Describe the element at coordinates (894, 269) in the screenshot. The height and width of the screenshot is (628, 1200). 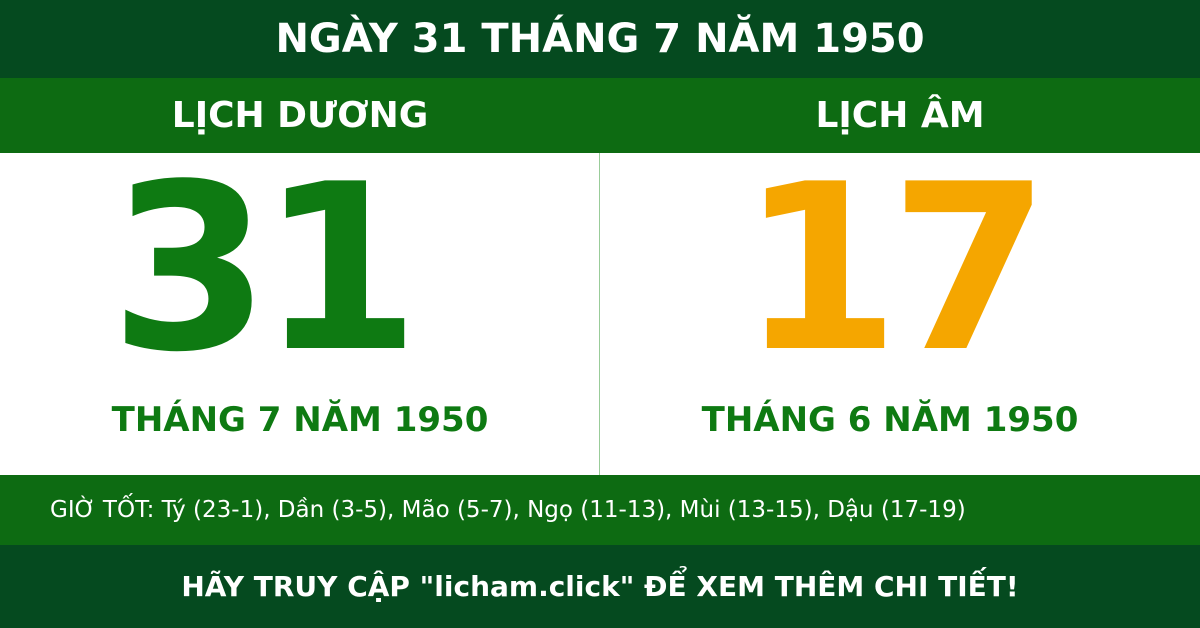
I see `lunar-day: 17` at that location.